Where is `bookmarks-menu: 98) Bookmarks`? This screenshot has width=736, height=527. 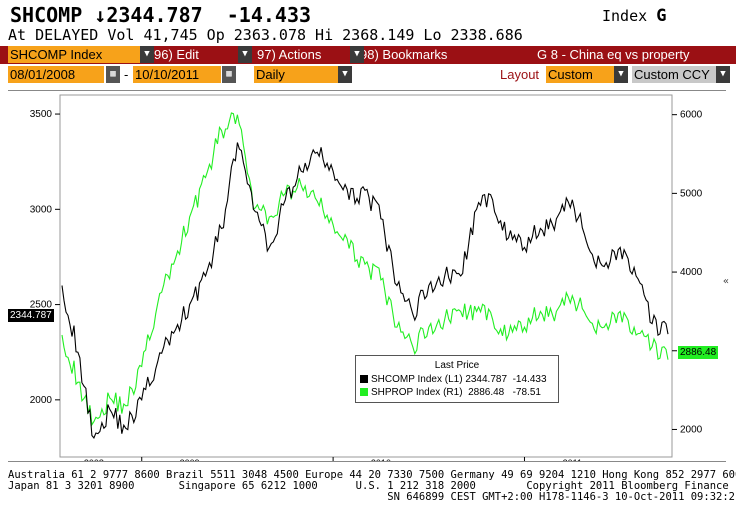 bookmarks-menu: 98) Bookmarks is located at coordinates (404, 54).